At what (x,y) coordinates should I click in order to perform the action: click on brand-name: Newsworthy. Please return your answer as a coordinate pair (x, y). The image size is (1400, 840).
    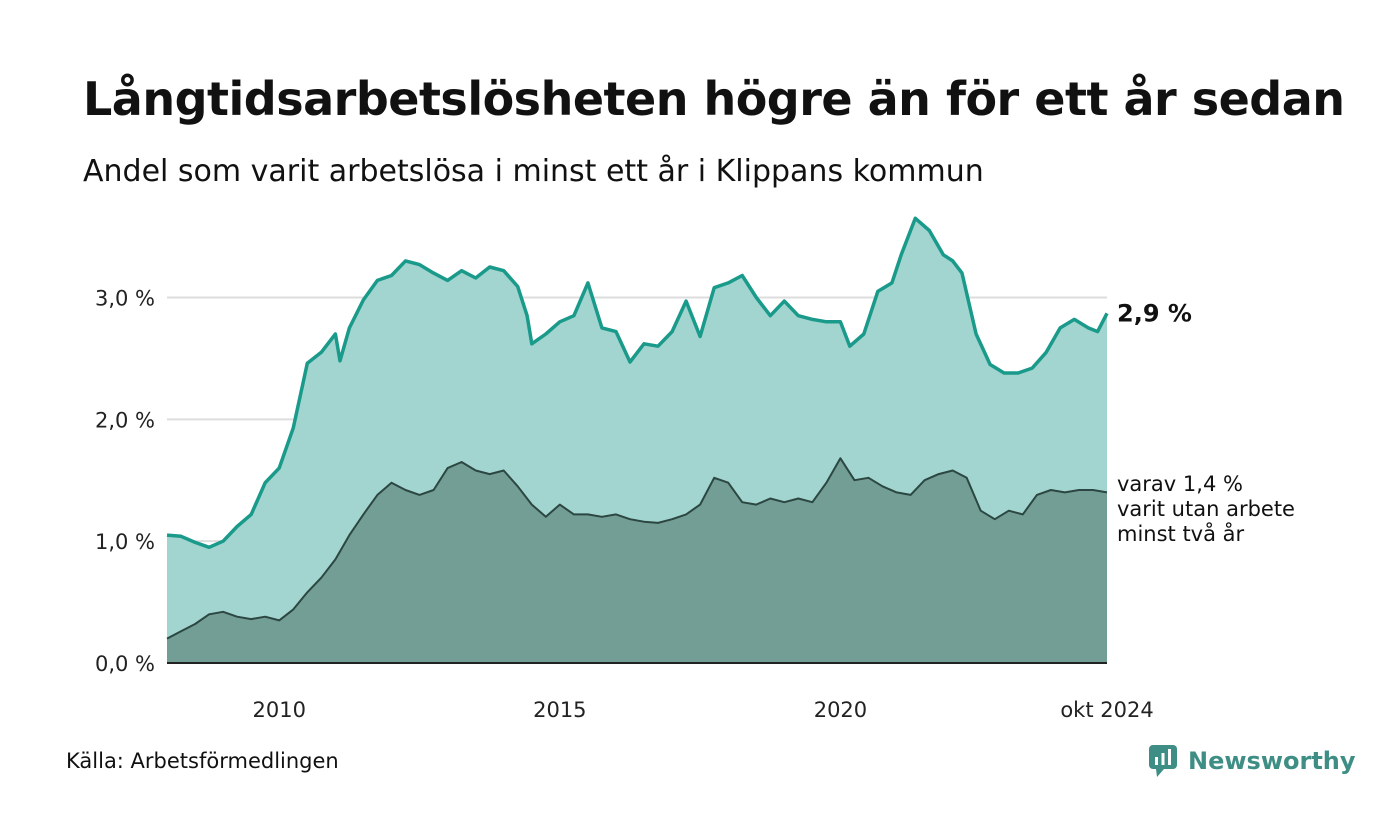
    Looking at the image, I should click on (1272, 761).